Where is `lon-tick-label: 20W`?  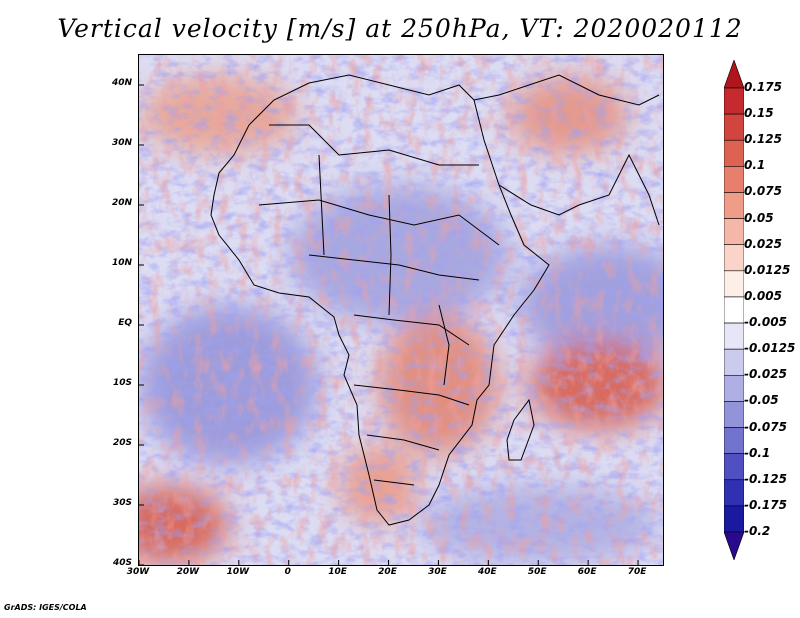 lon-tick-label: 20W is located at coordinates (188, 572).